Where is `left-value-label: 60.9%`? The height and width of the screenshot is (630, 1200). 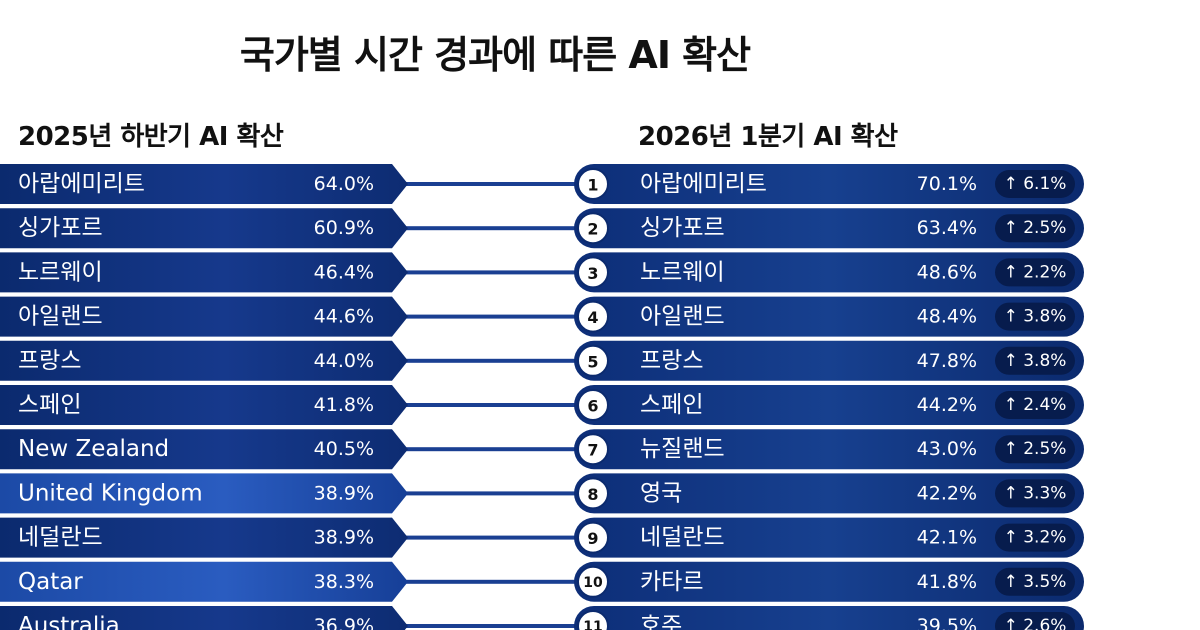
left-value-label: 60.9% is located at coordinates (344, 228).